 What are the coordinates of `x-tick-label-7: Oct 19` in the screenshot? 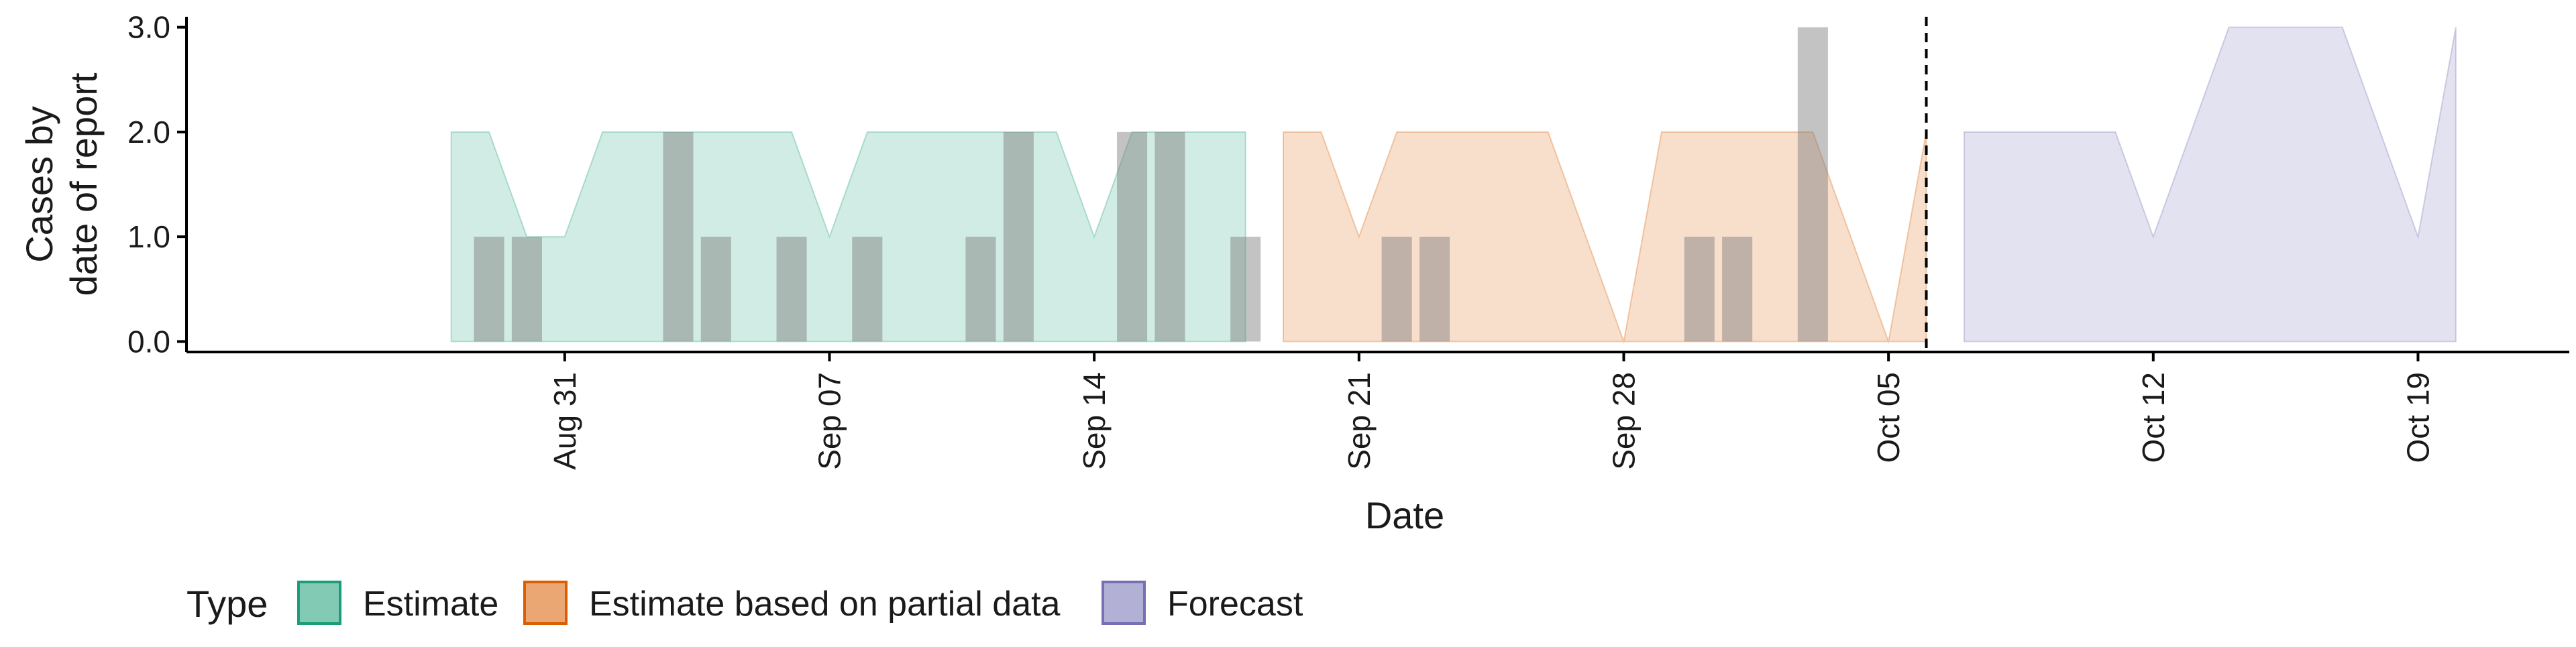 It's located at (2417, 417).